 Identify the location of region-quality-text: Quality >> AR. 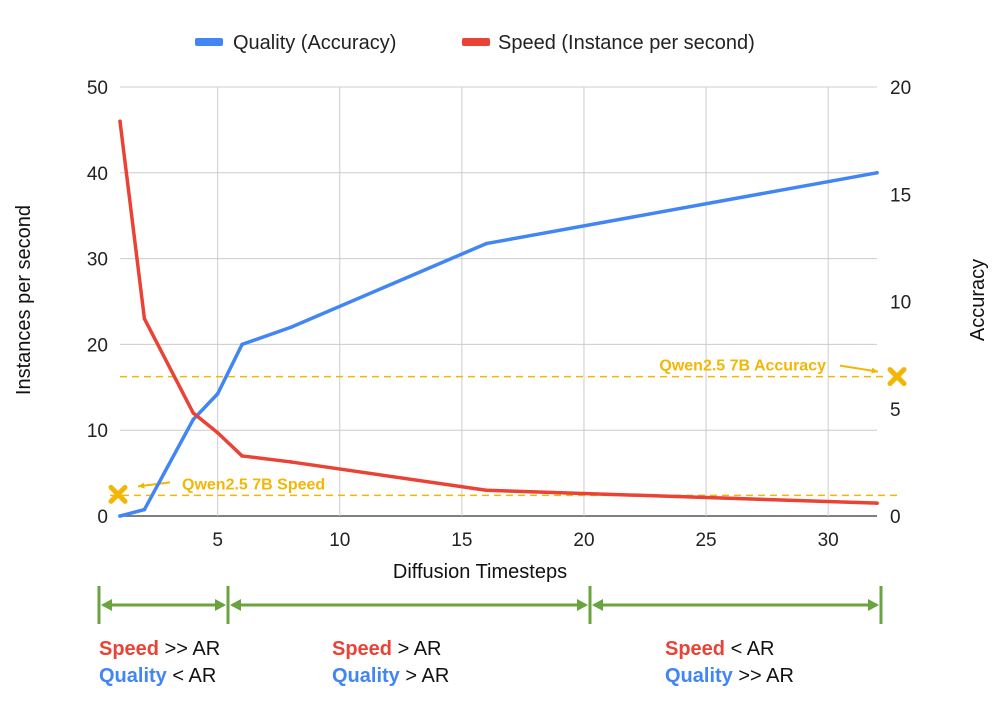
(729, 676).